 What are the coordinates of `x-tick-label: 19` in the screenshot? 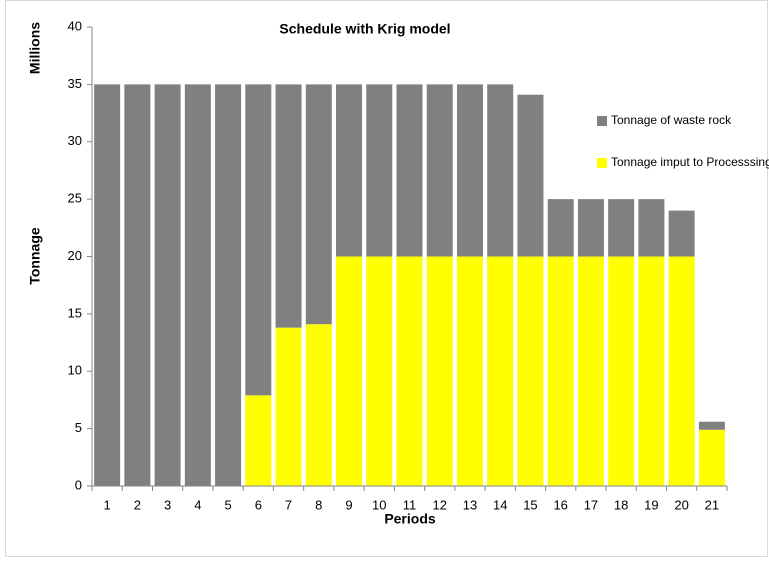 It's located at (651, 504).